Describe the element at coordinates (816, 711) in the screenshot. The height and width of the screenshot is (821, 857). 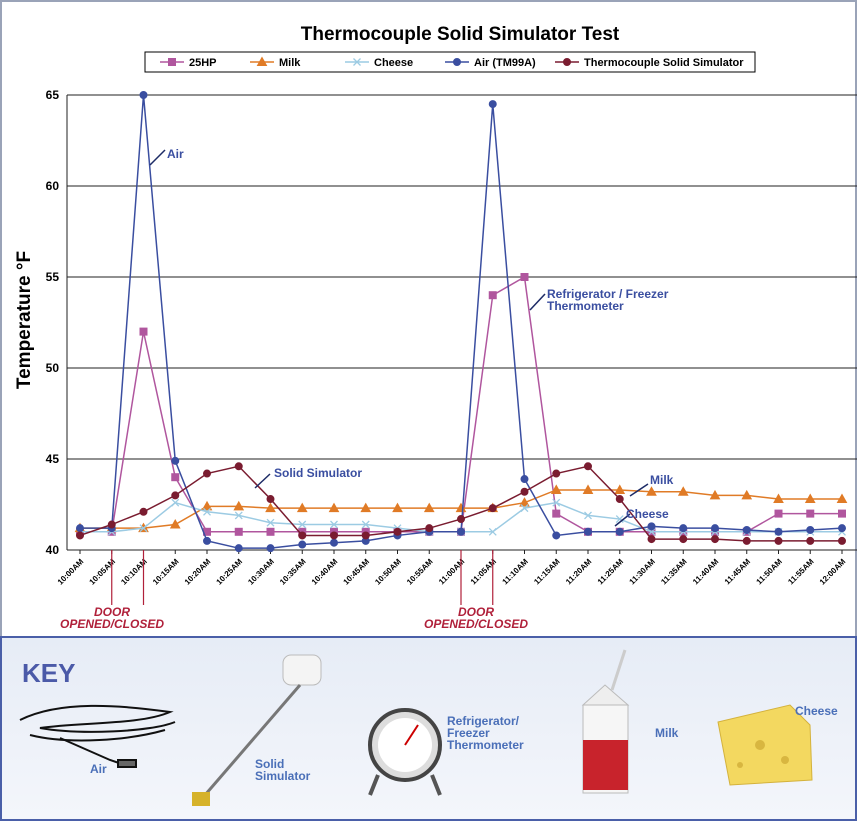
I see `key-label: Cheese` at that location.